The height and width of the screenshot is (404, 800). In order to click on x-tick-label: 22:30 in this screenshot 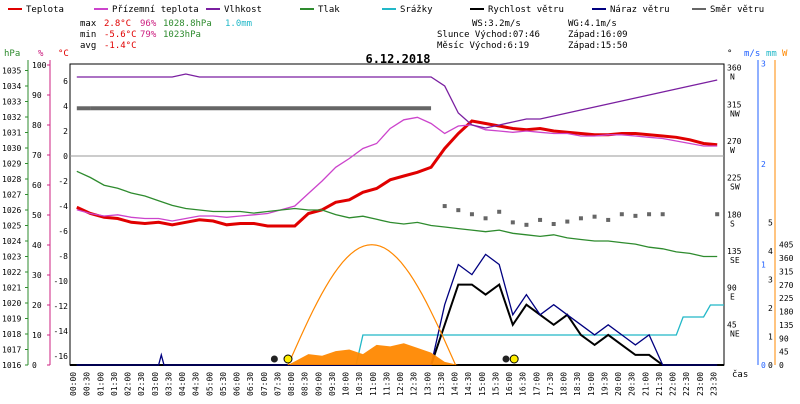, I will do `click(686, 384)`.